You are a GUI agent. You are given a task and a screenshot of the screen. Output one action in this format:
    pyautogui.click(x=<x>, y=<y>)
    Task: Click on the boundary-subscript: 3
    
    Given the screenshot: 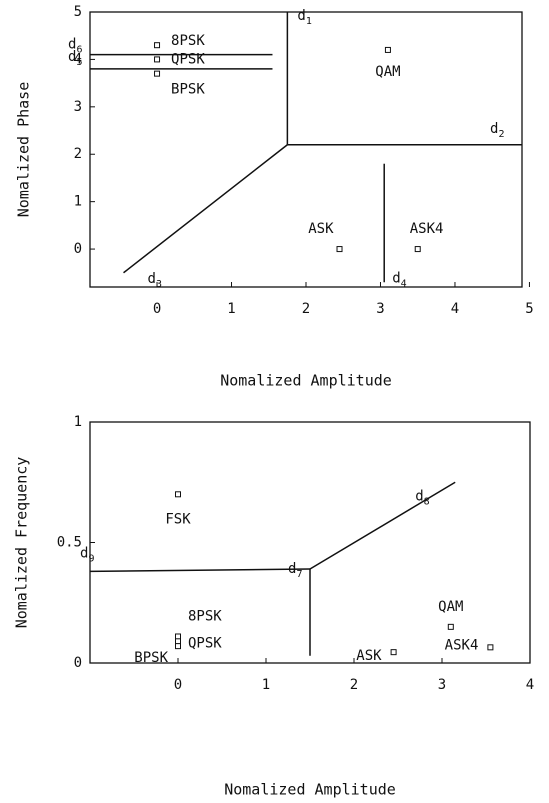 What is the action you would take?
    pyautogui.click(x=159, y=284)
    